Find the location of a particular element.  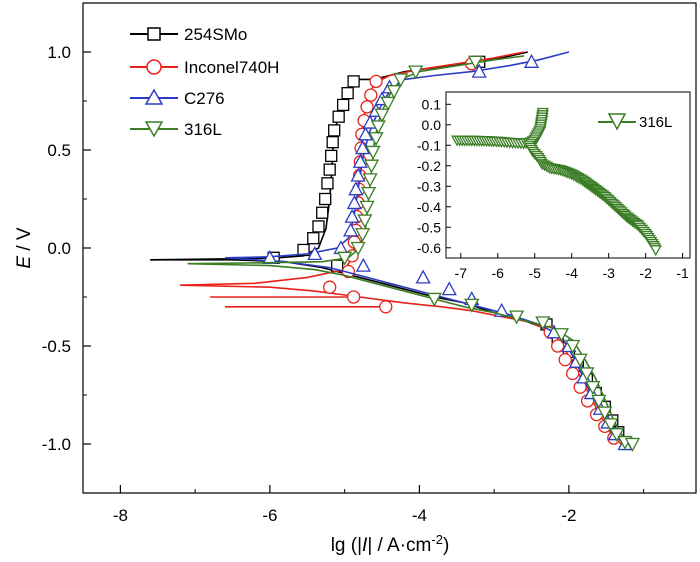

legend-label-c276: C276 is located at coordinates (204, 98).